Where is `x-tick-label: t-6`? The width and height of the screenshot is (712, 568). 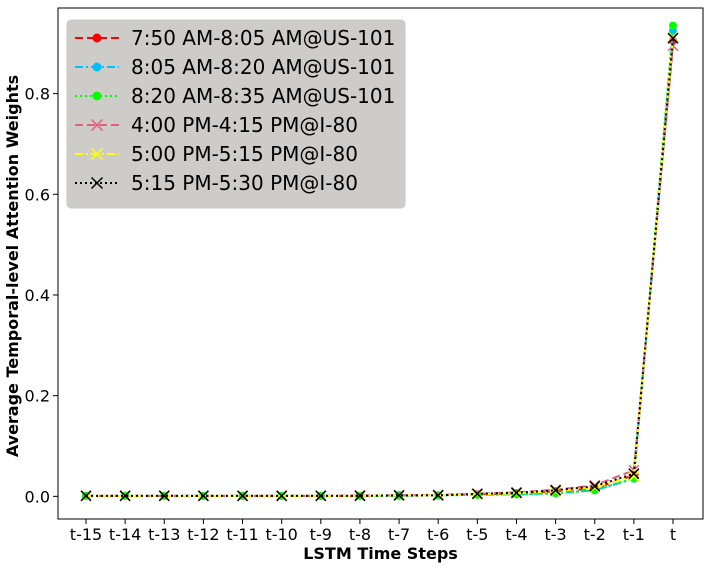 x-tick-label: t-6 is located at coordinates (438, 534).